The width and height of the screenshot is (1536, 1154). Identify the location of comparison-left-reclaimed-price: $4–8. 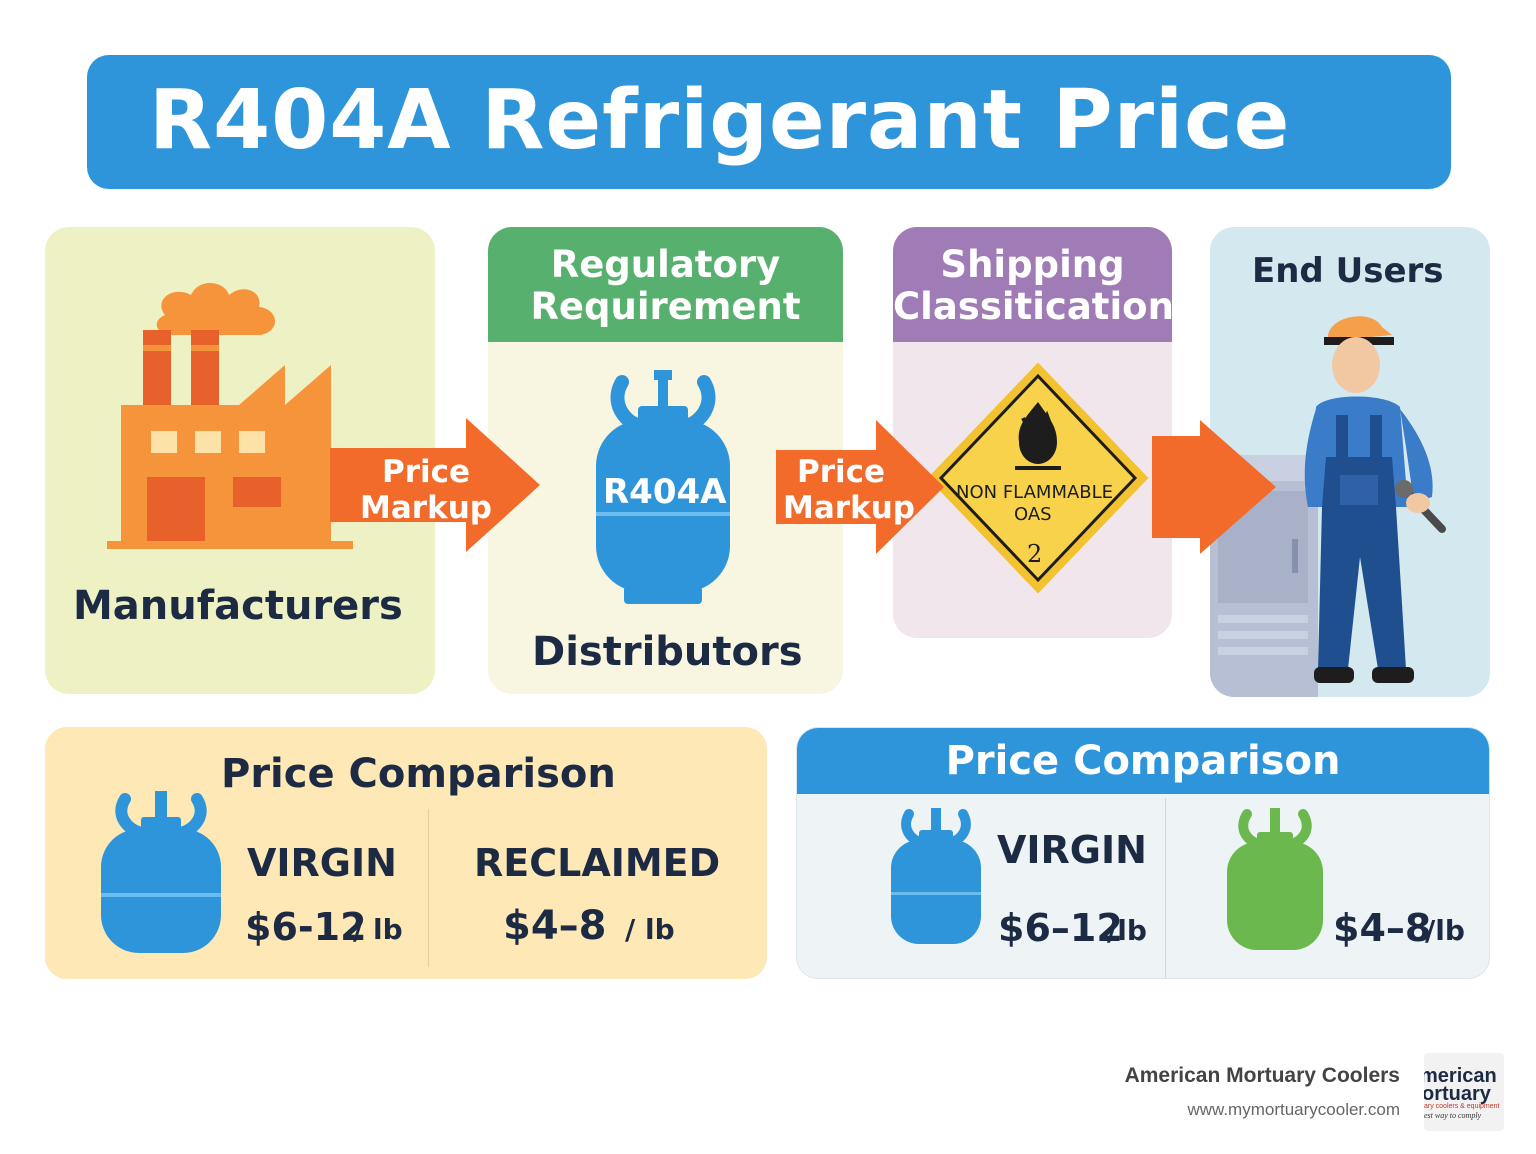
(555, 926).